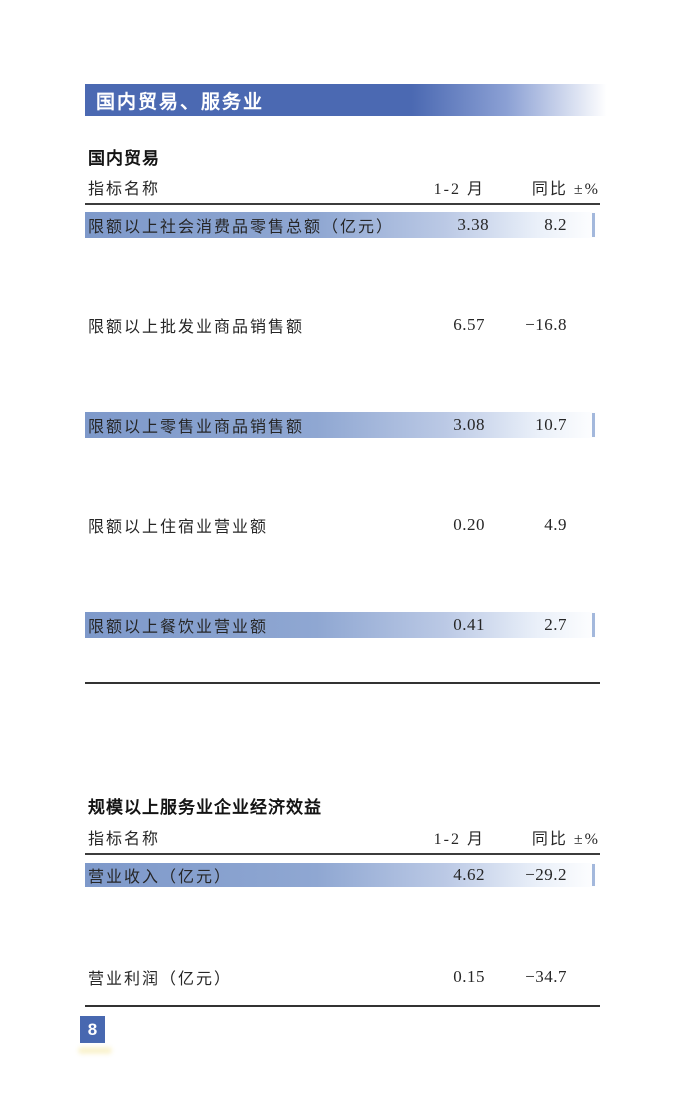 Image resolution: width=680 pixels, height=1093 pixels. I want to click on row-value: 0.15, so click(469, 976).